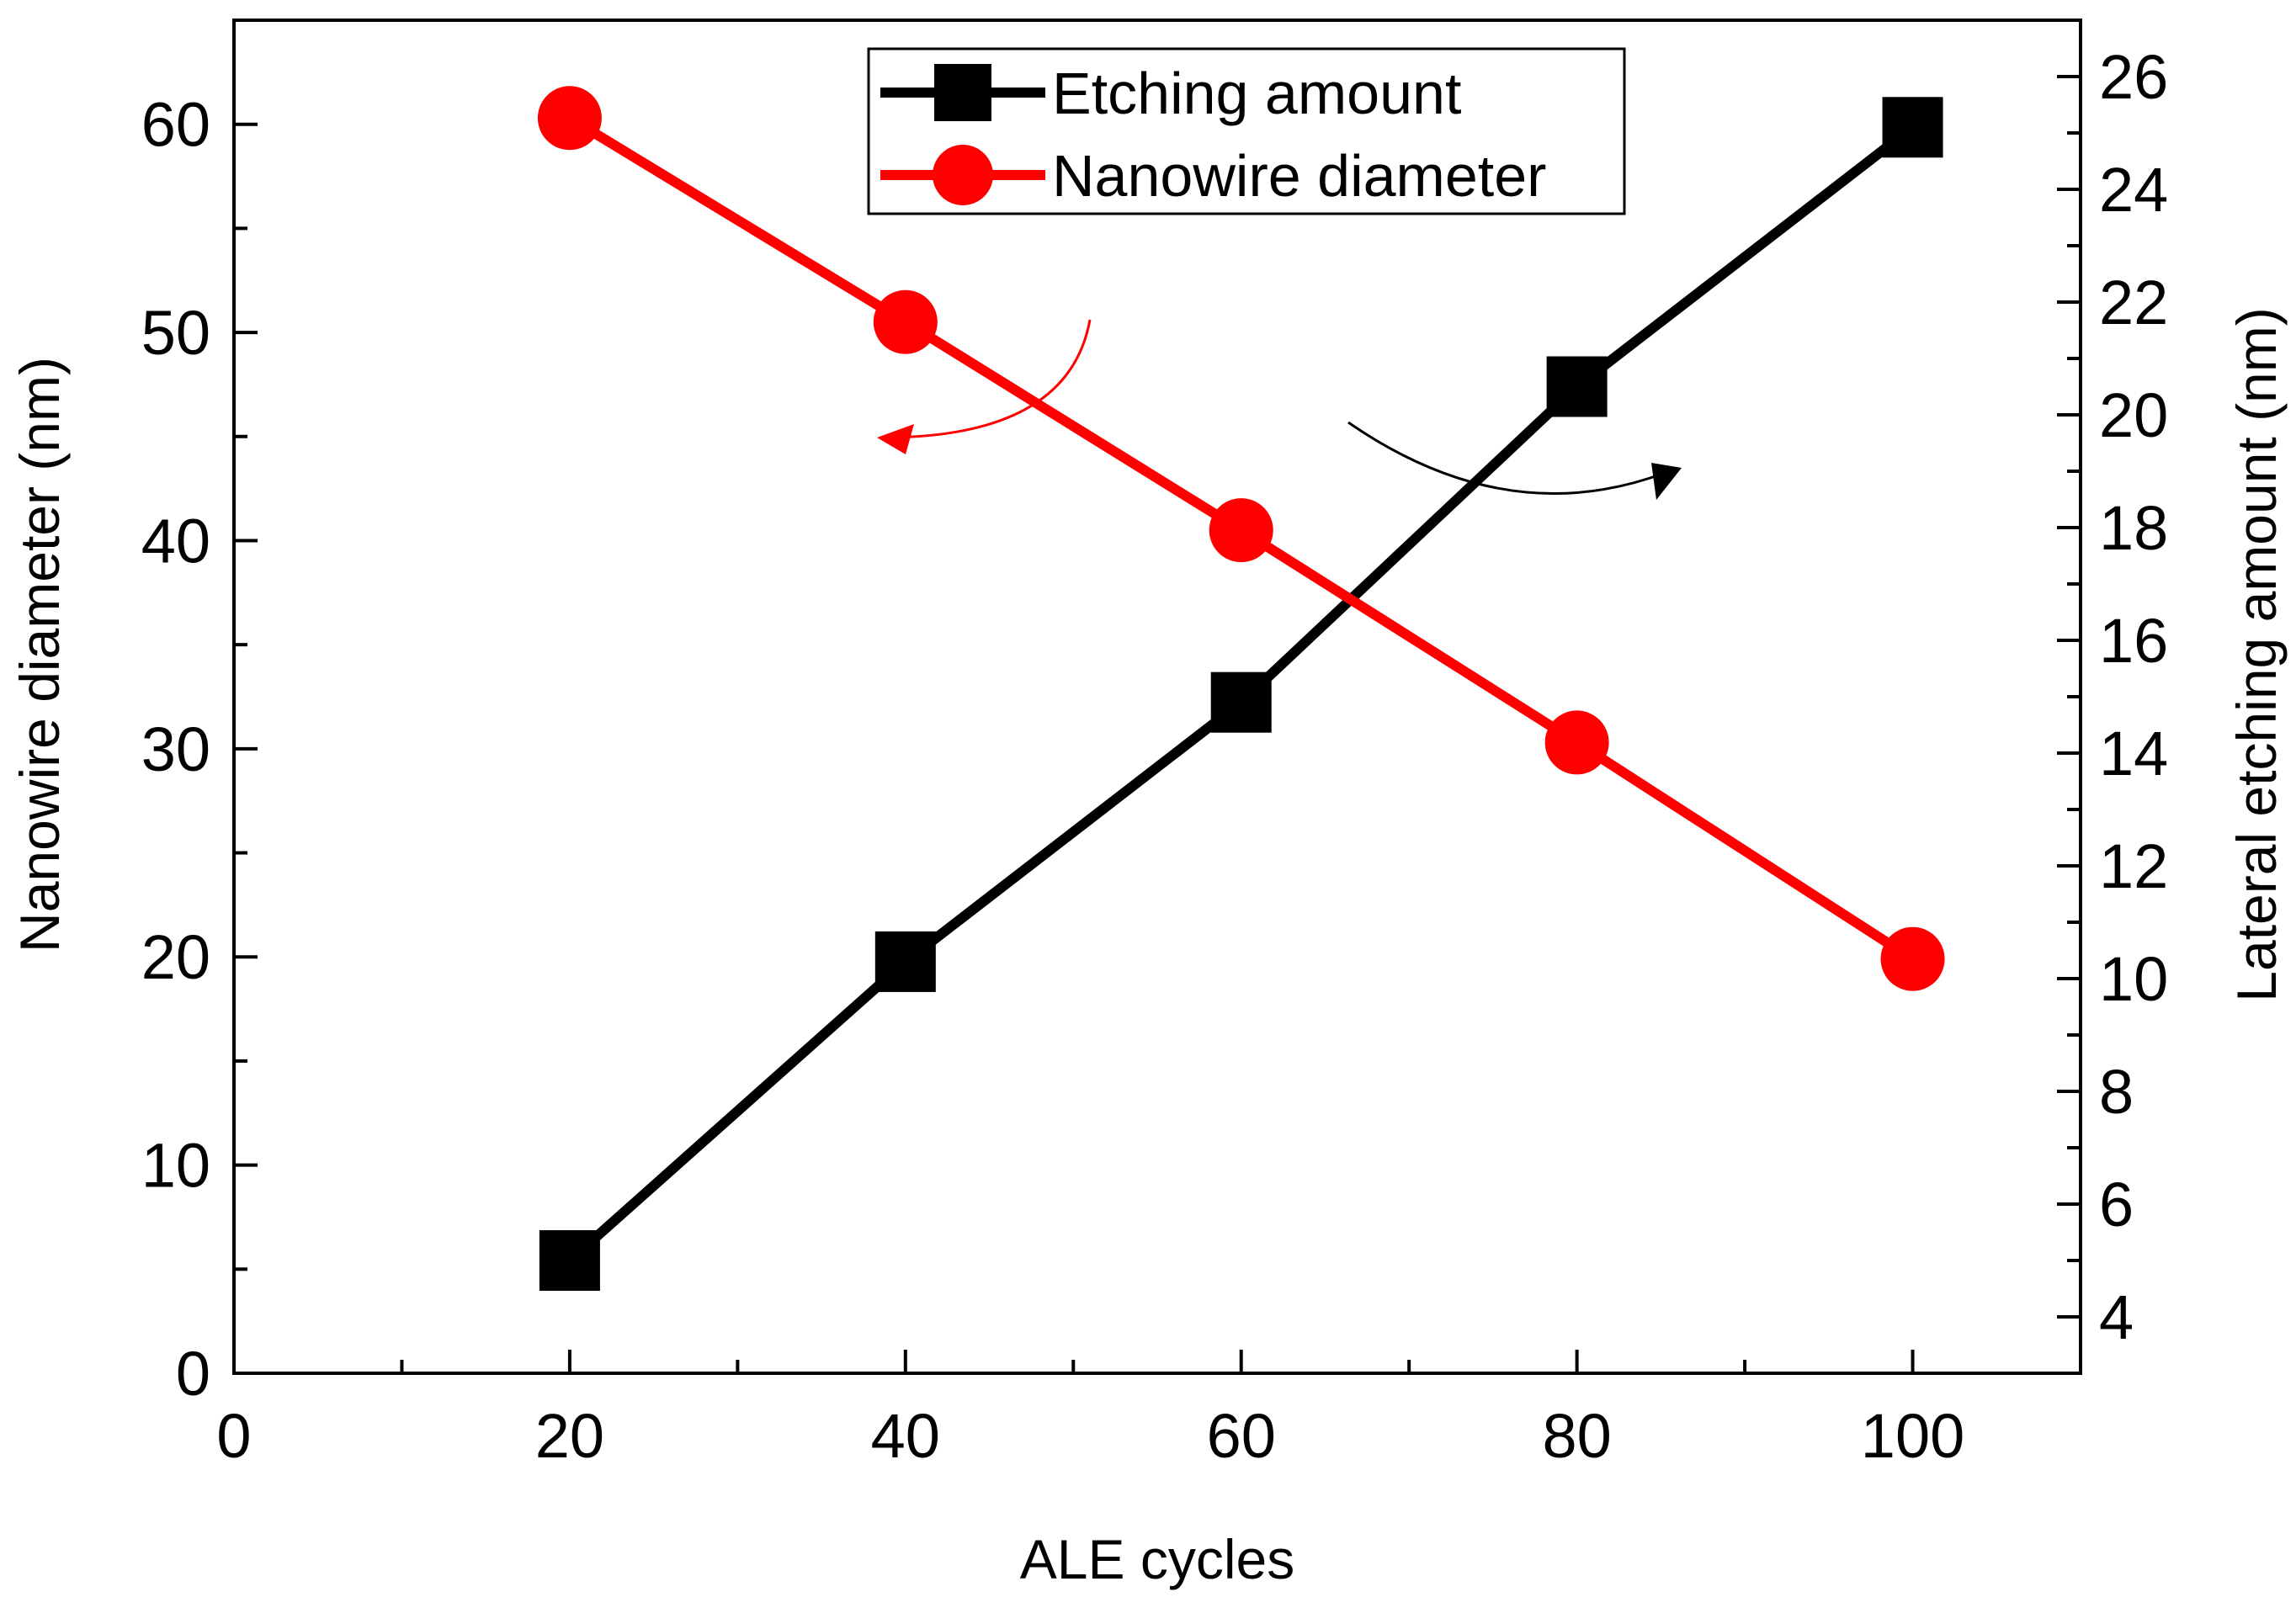 This screenshot has height=1608, width=2296. What do you see at coordinates (2133, 866) in the screenshot?
I see `y-right-tick-label: 12` at bounding box center [2133, 866].